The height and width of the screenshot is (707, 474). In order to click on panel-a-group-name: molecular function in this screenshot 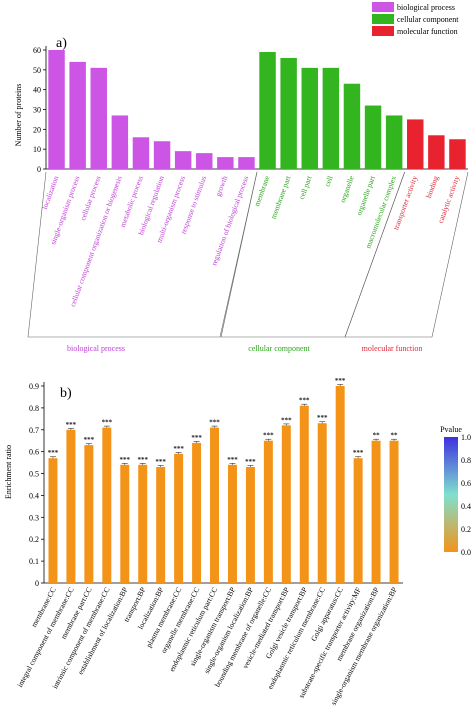, I will do `click(392, 348)`.